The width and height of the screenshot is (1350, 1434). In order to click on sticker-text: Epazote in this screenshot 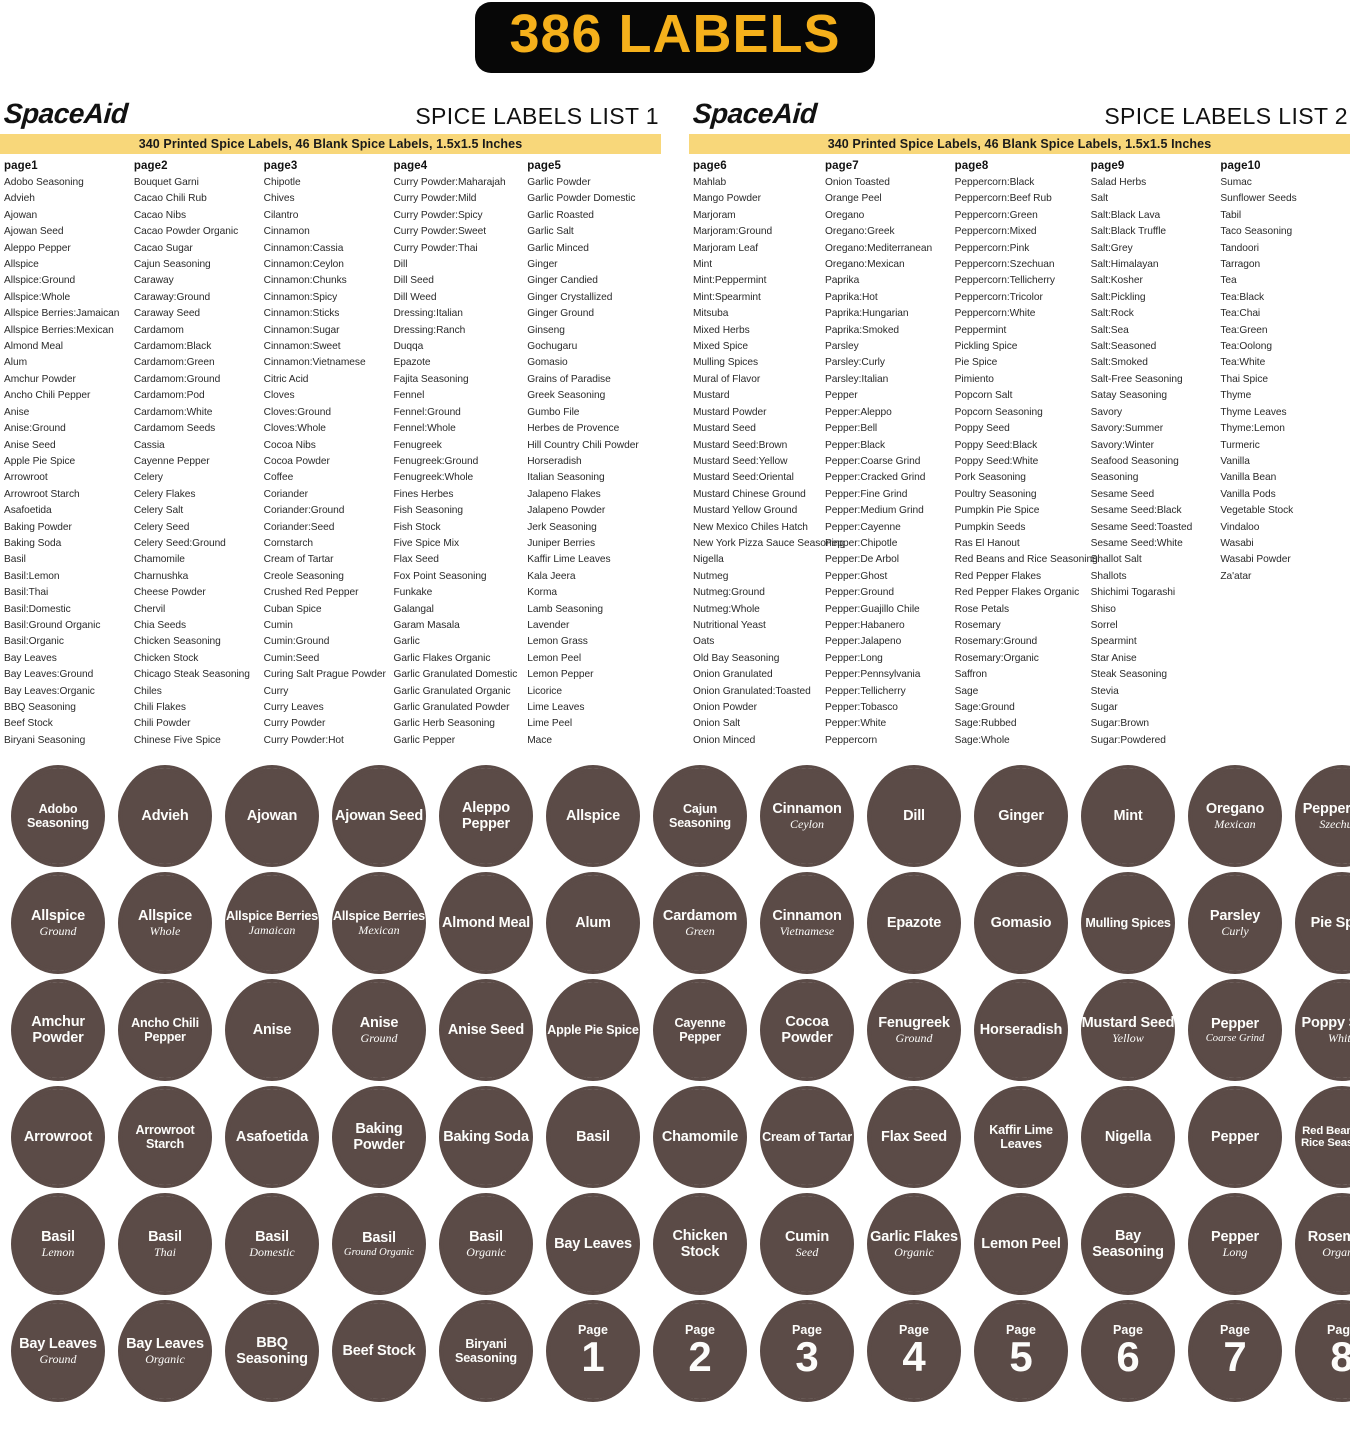, I will do `click(914, 923)`.